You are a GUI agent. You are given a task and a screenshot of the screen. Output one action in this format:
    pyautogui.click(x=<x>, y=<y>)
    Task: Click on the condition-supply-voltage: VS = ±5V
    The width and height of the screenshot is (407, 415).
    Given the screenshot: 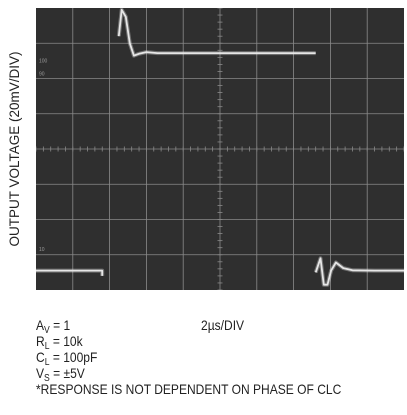 What is the action you would take?
    pyautogui.click(x=60, y=374)
    